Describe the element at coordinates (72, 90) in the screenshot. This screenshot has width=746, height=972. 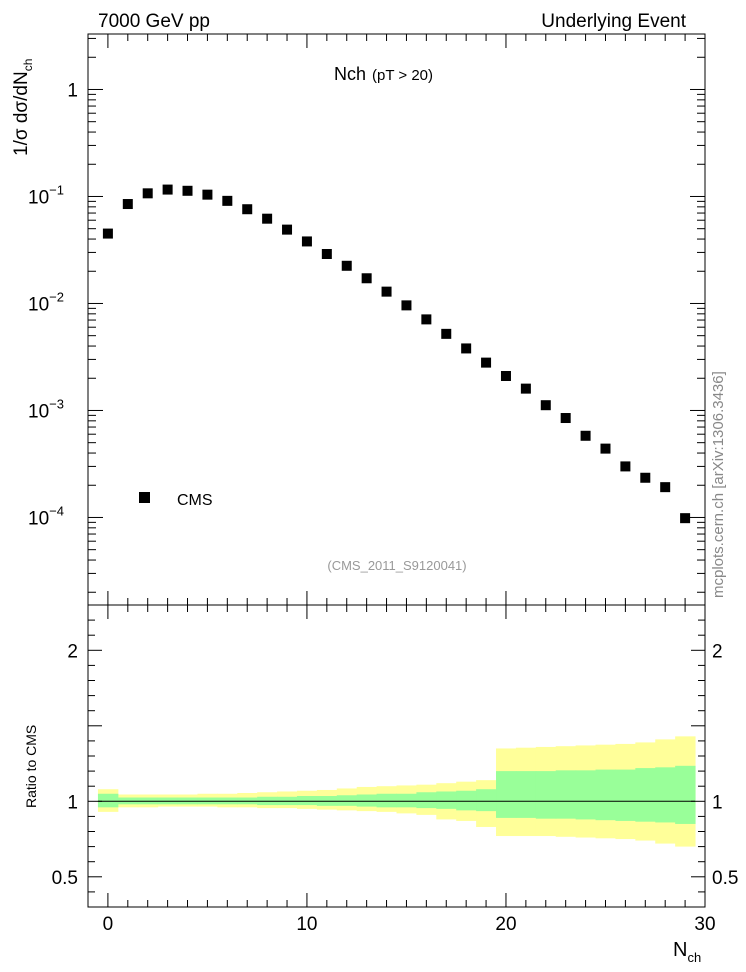
I see `y-tick-label: 1` at that location.